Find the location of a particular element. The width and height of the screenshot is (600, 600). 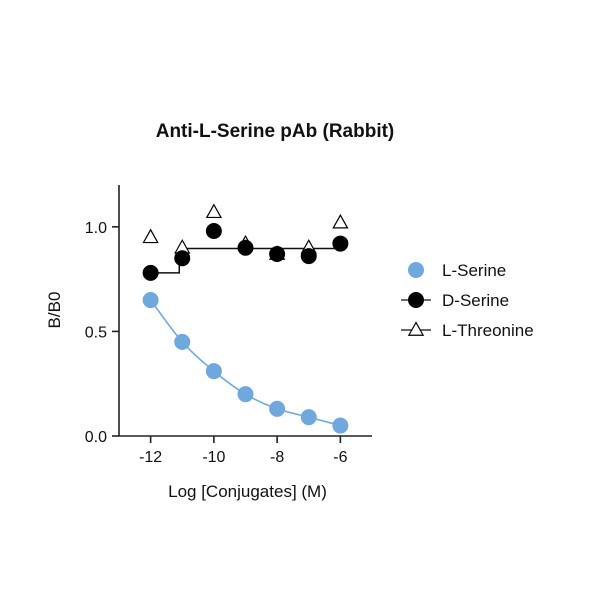

x-axis-label: Log [Conjugates] (M) is located at coordinates (247, 491).